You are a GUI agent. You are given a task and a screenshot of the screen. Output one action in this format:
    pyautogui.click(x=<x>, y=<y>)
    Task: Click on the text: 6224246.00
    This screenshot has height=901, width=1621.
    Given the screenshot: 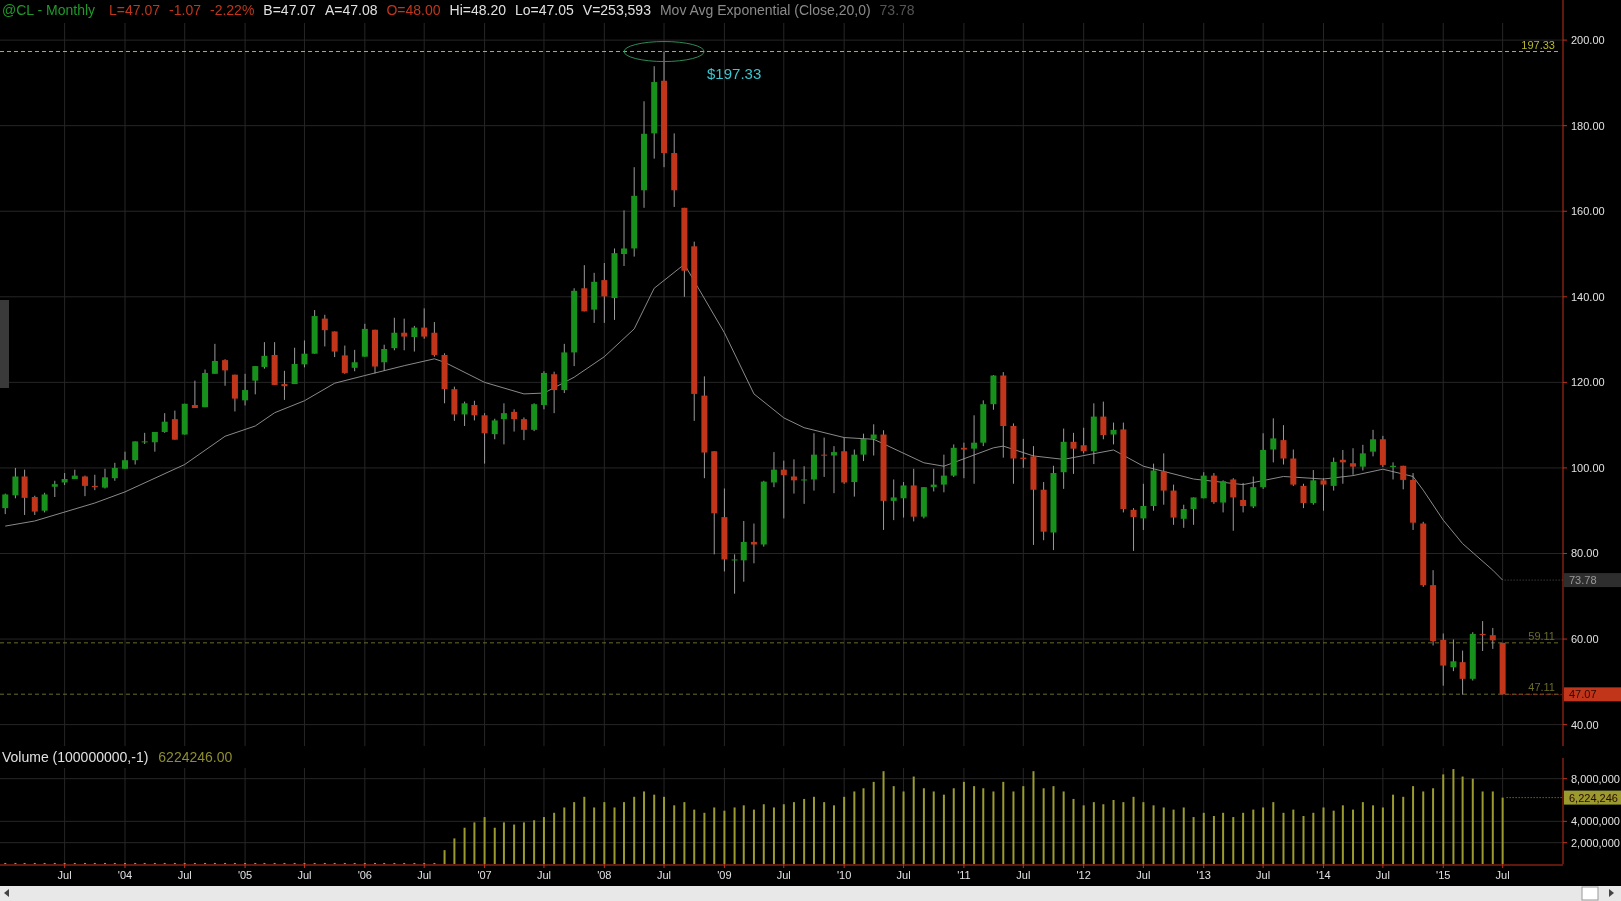 What is the action you would take?
    pyautogui.click(x=195, y=757)
    